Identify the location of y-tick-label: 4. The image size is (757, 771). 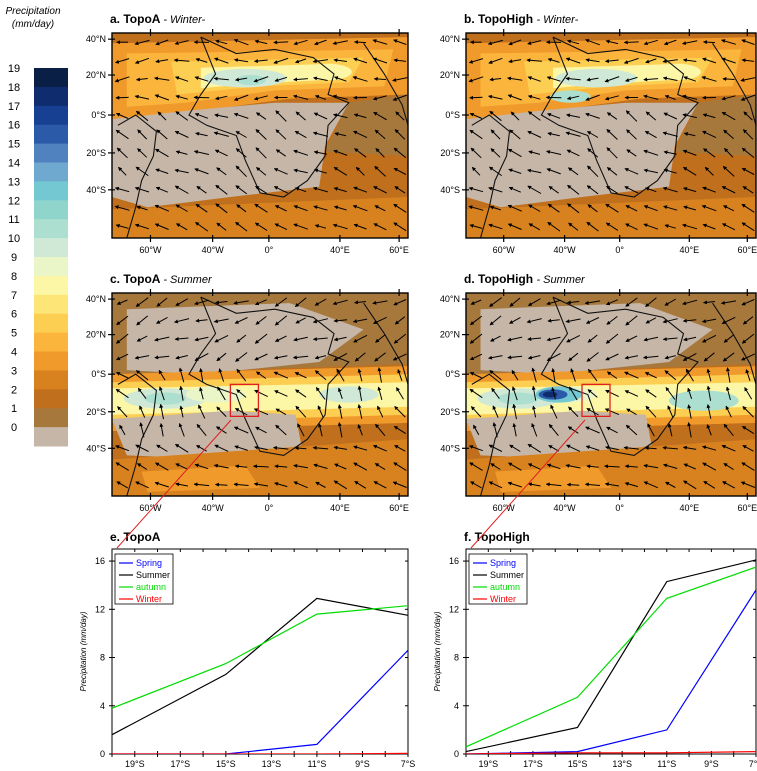
(102, 706).